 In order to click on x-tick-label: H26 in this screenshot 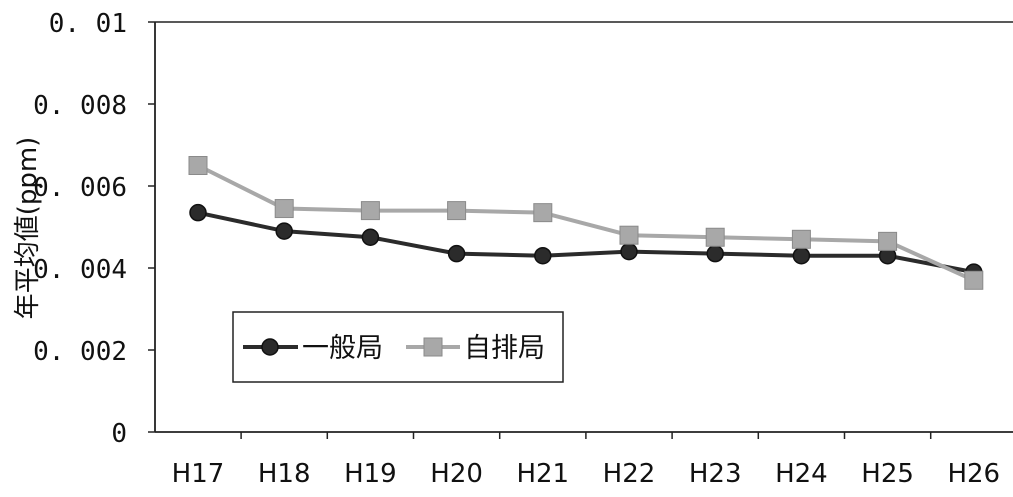, I will do `click(973, 474)`.